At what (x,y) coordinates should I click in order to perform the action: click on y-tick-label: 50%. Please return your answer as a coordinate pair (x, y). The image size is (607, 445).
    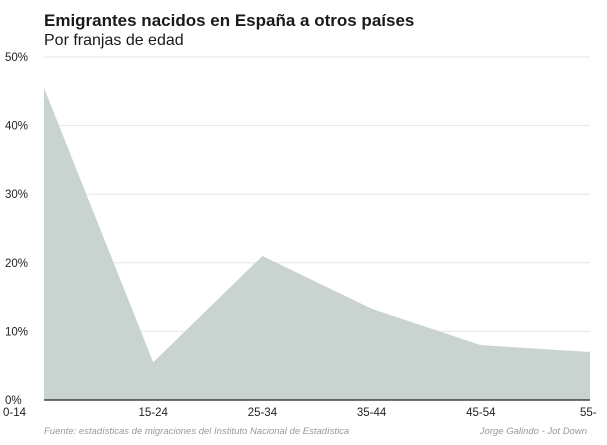
    Looking at the image, I should click on (16, 58).